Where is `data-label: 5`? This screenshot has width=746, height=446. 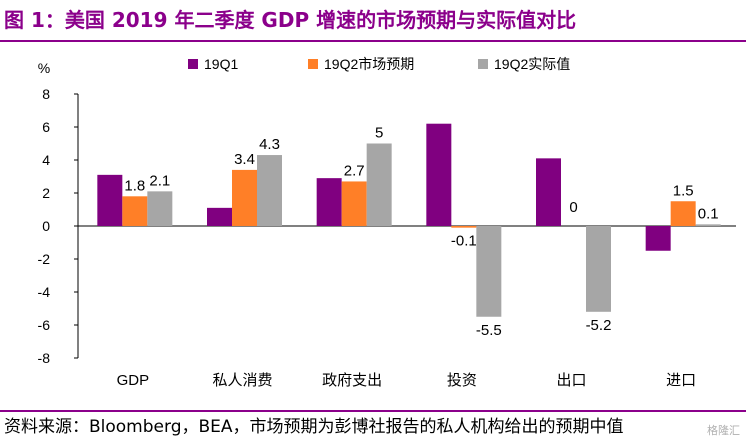 data-label: 5 is located at coordinates (379, 133).